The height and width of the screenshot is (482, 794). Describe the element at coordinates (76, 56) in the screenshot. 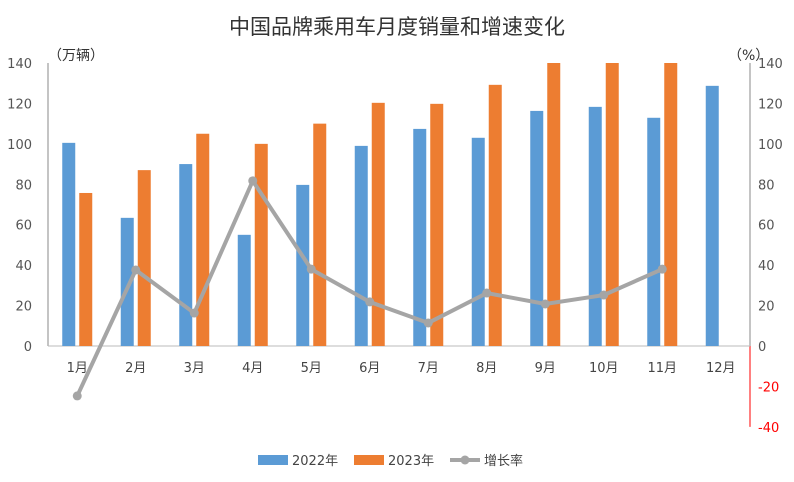

I see `left-axis-unit: （万辆）` at that location.